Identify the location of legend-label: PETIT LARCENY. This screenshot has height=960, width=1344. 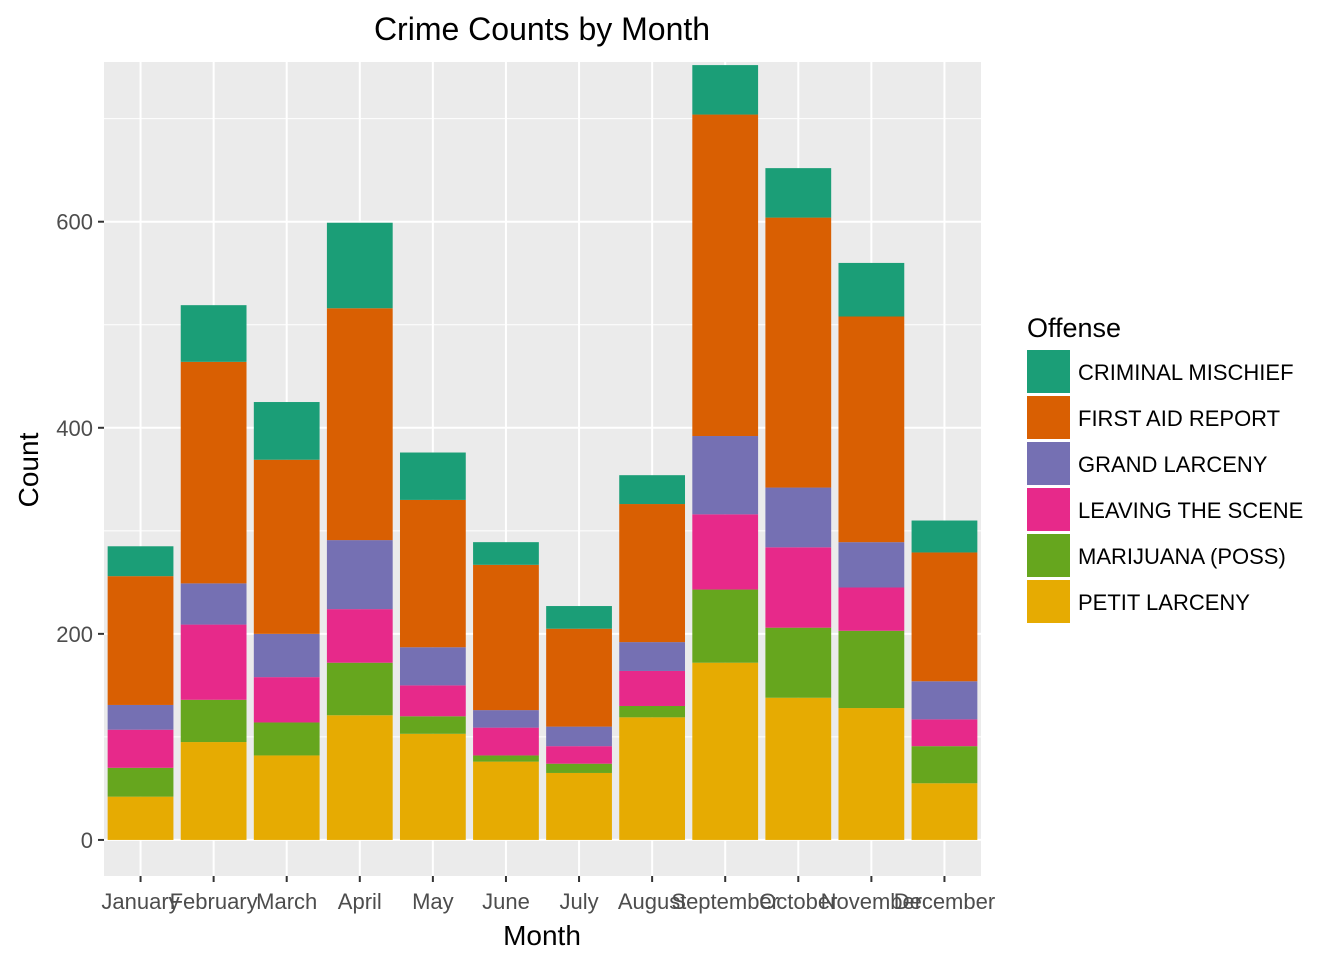
(1164, 602).